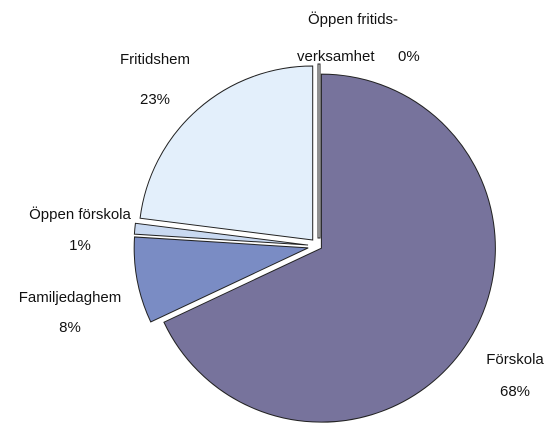  What do you see at coordinates (80, 214) in the screenshot?
I see `slice-label: Öppen förskola` at bounding box center [80, 214].